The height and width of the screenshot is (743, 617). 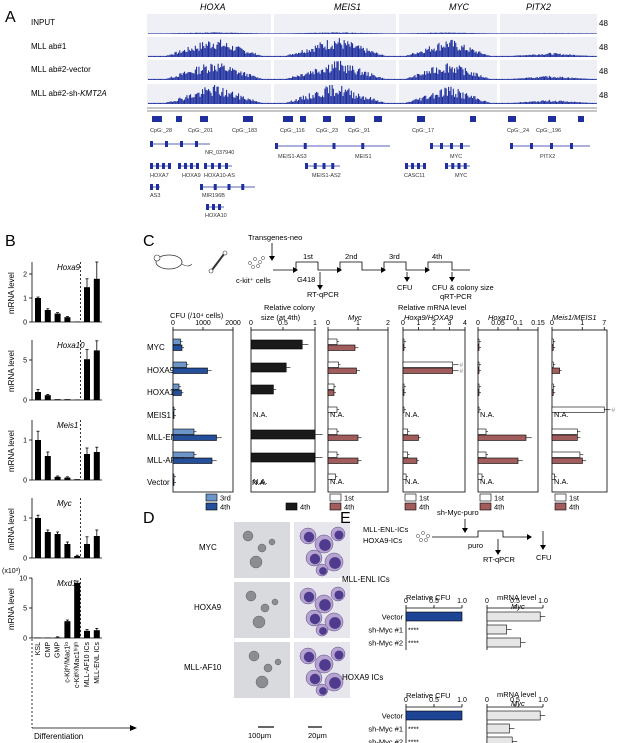 What do you see at coordinates (372, 94) in the screenshot?
I see `track-bg` at bounding box center [372, 94].